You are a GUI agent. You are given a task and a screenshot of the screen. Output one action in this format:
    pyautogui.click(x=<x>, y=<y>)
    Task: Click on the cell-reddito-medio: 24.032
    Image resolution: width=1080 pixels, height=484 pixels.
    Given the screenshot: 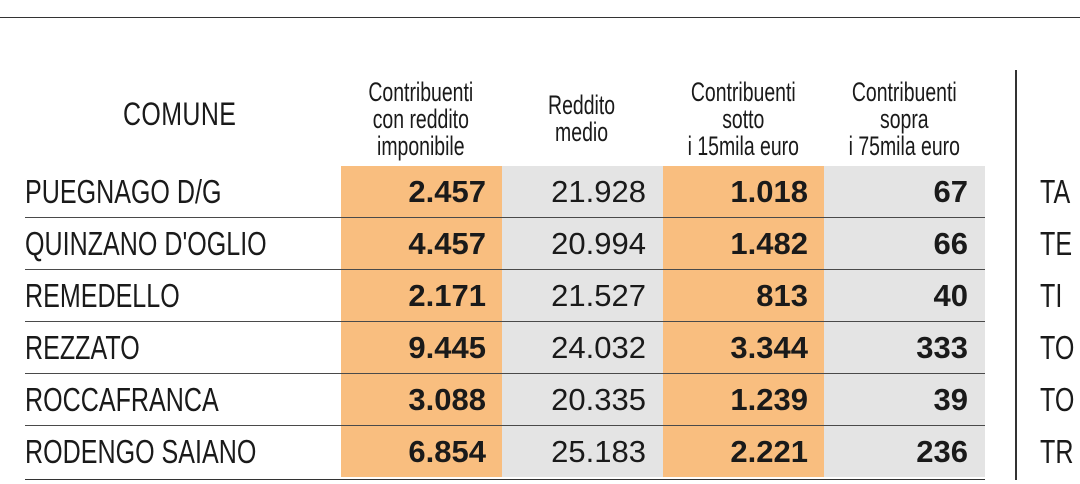 What is the action you would take?
    pyautogui.click(x=582, y=347)
    